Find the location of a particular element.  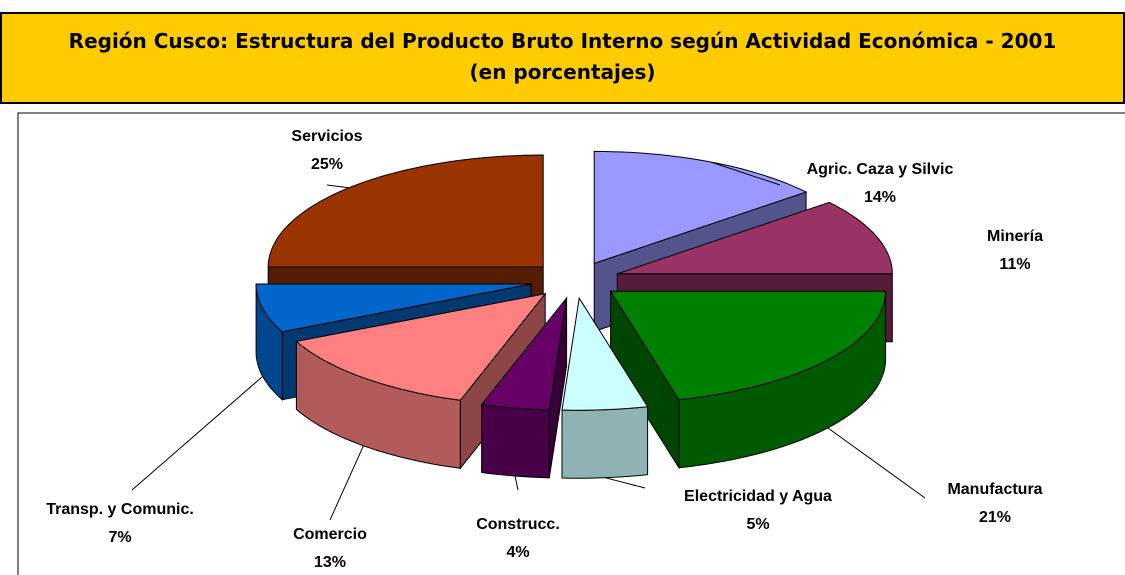

value-label: 13% is located at coordinates (330, 562).